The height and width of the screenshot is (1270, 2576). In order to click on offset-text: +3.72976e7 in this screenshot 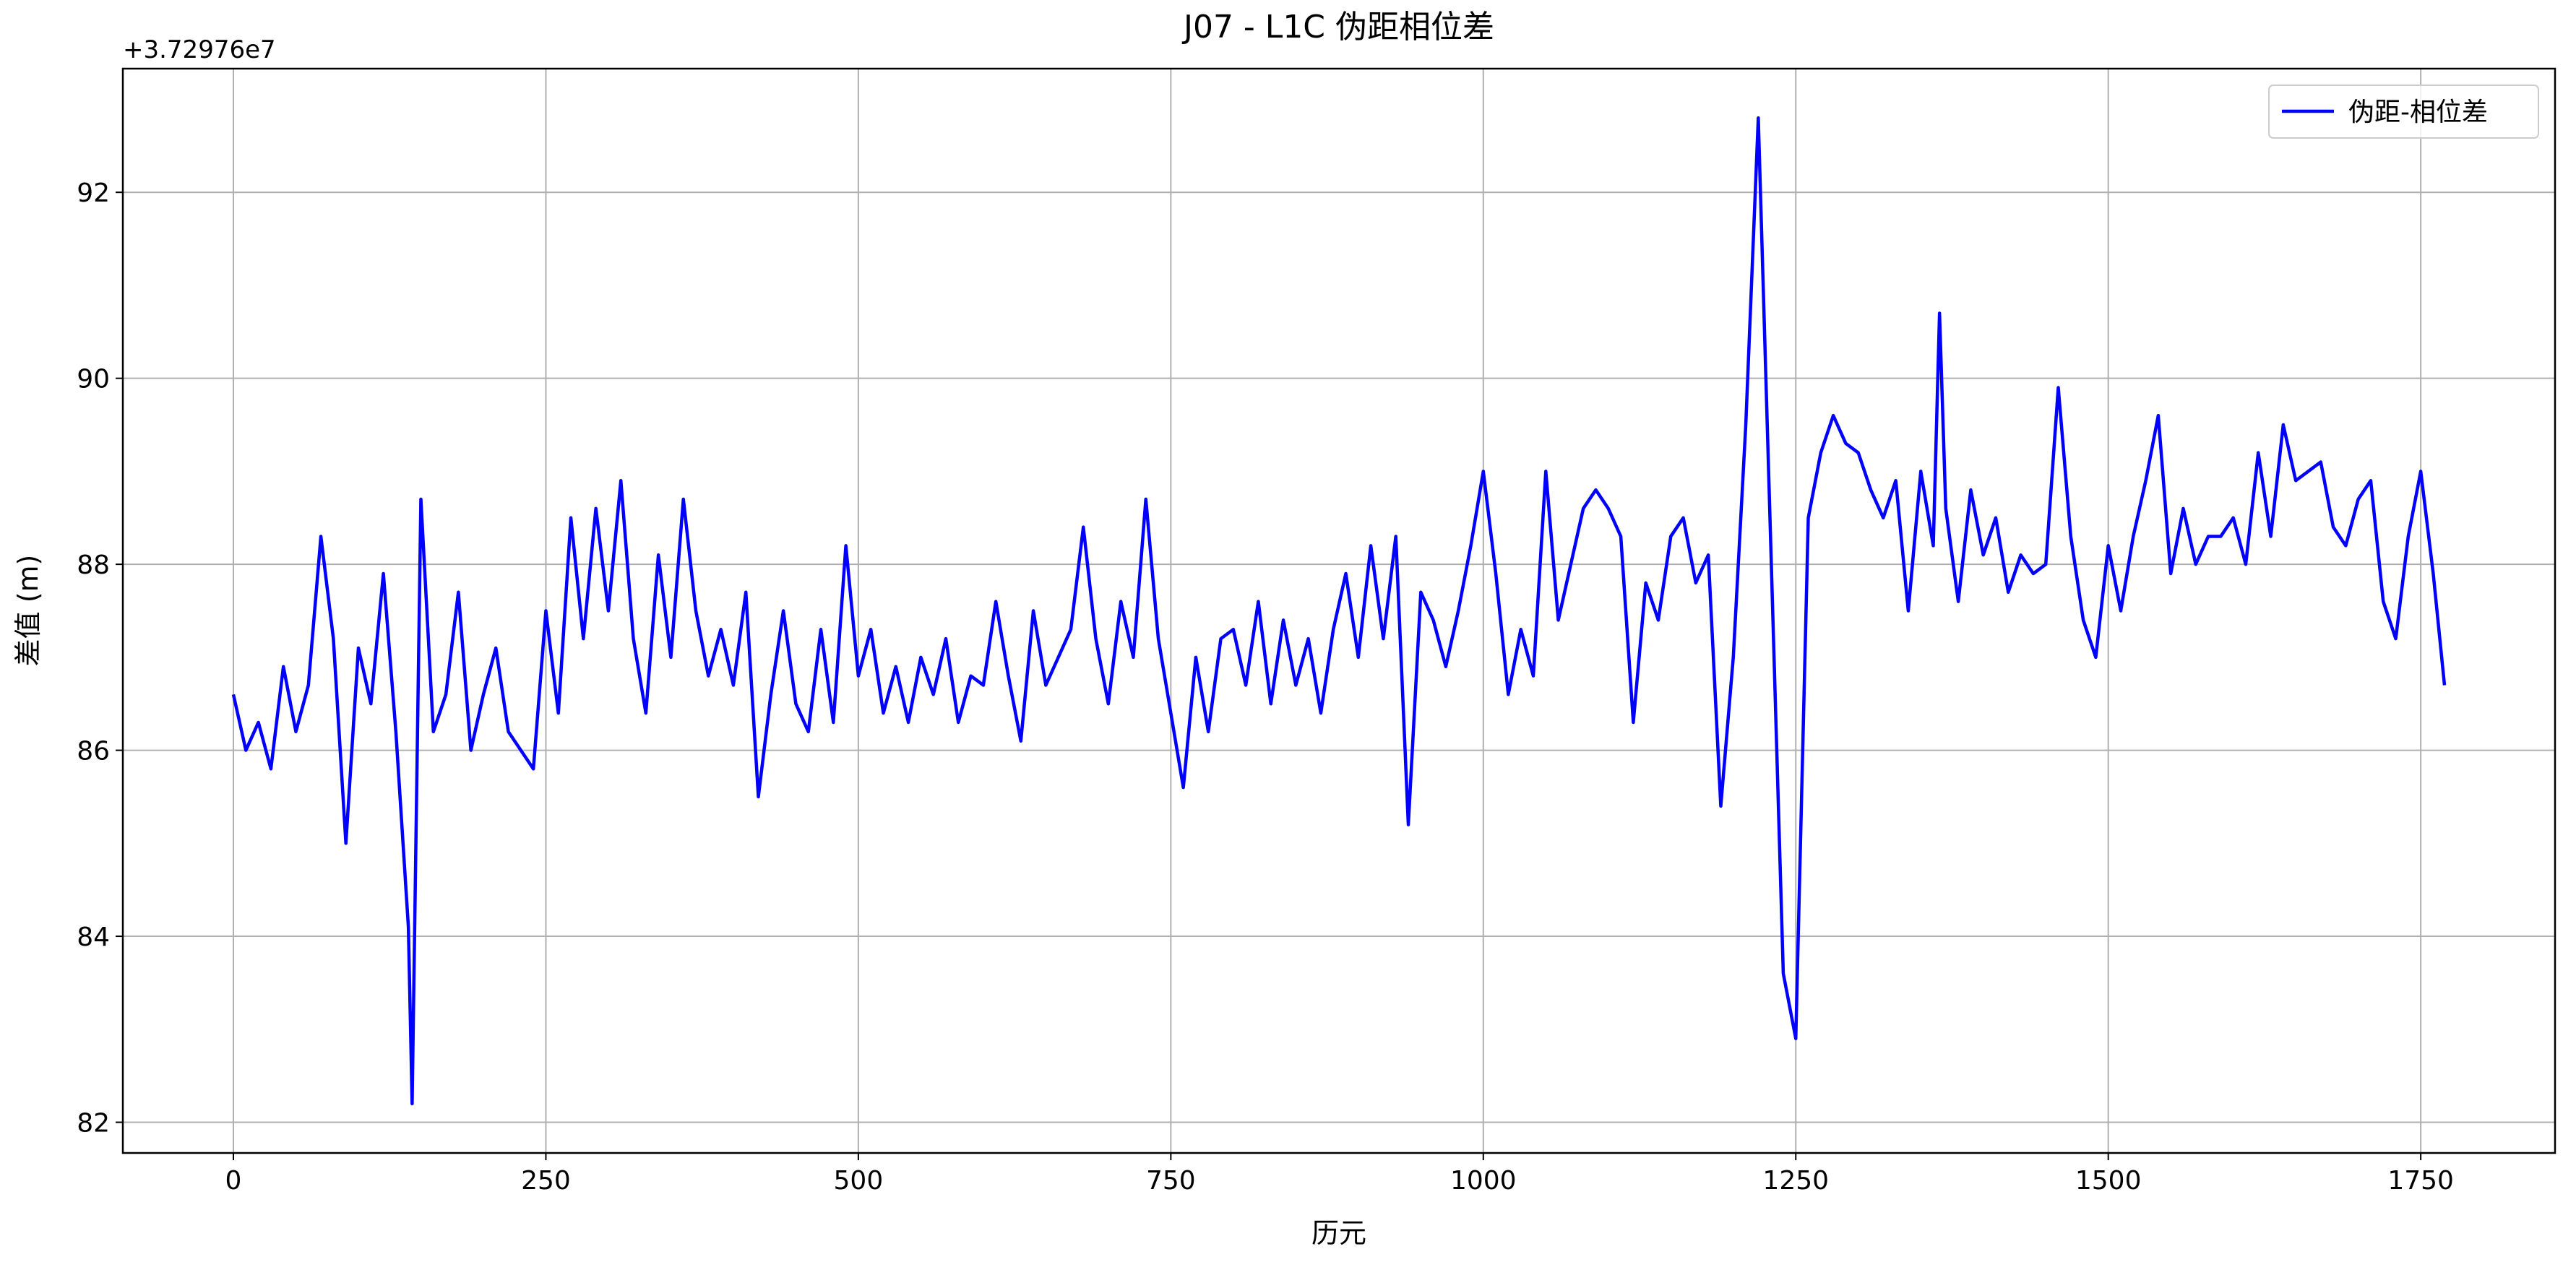, I will do `click(199, 50)`.